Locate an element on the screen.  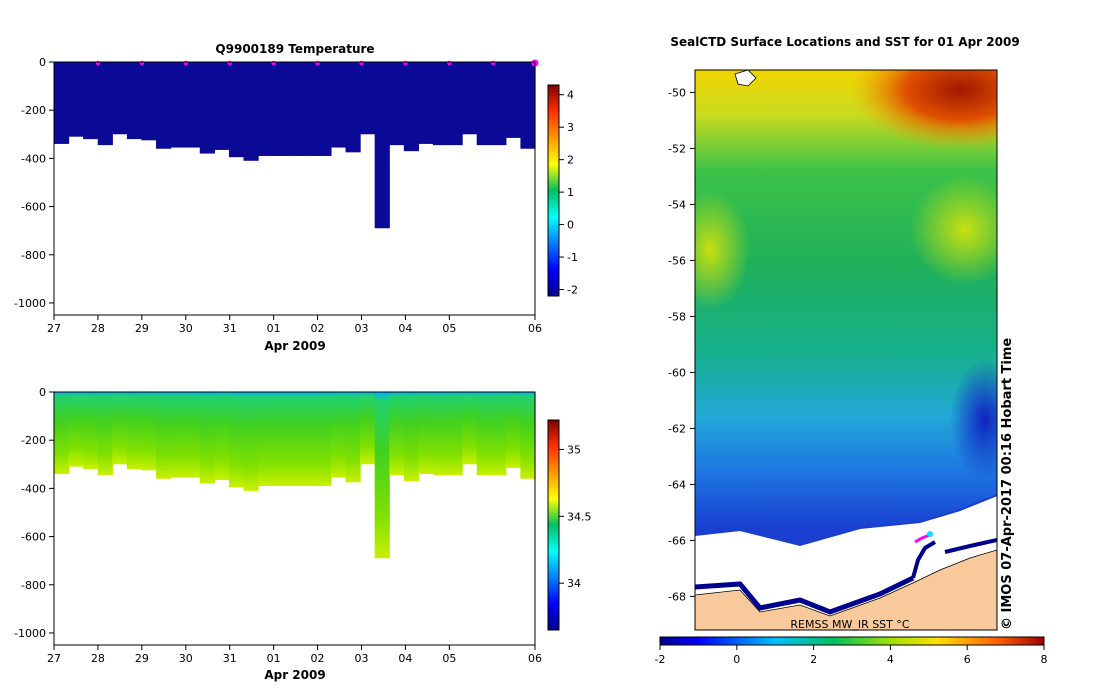
salinity-profiles is located at coordinates (295, 475).